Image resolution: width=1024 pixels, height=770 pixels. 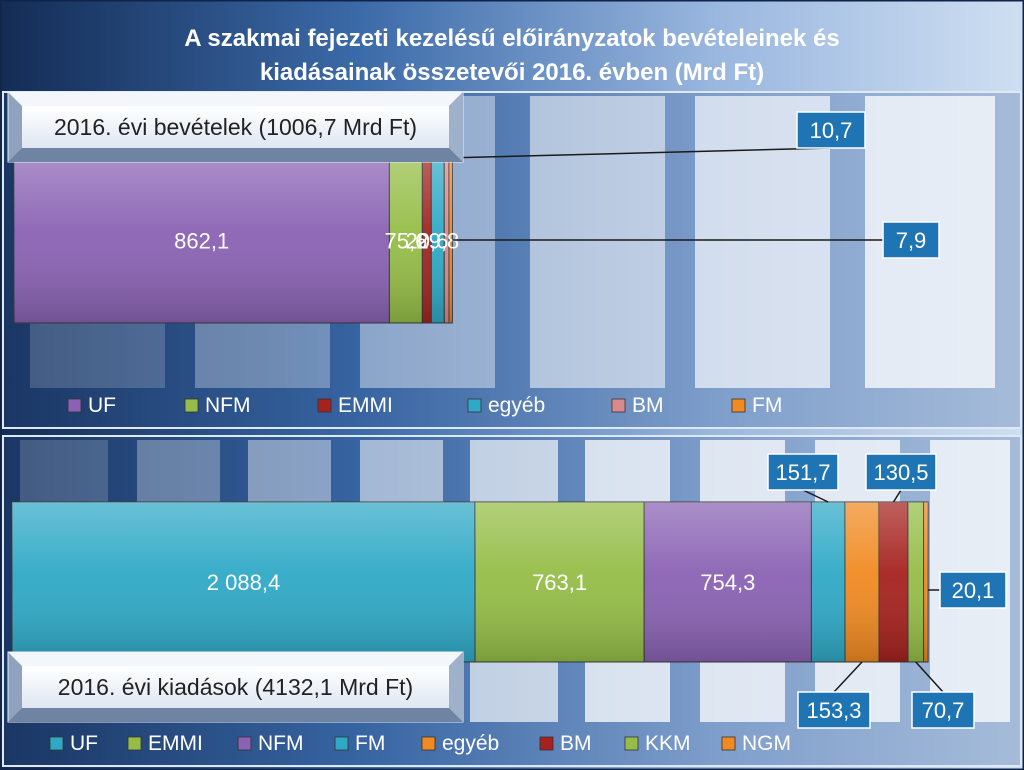 I want to click on data-label: 20,1, so click(x=973, y=590).